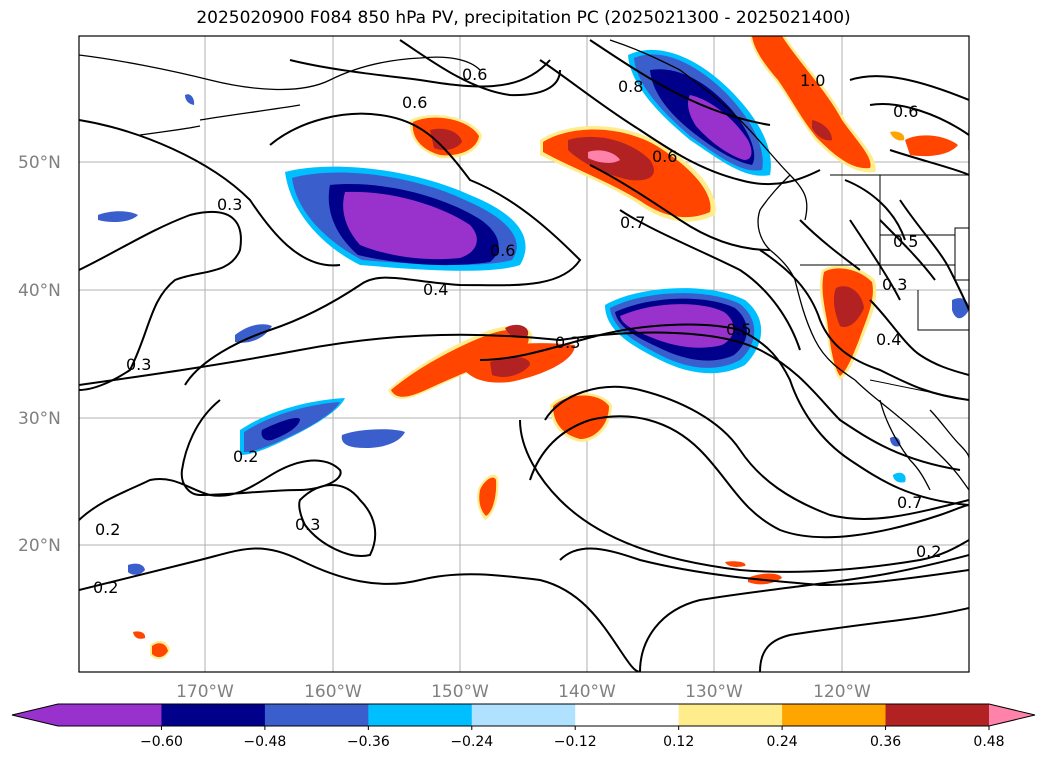 The image size is (1047, 765). What do you see at coordinates (587, 692) in the screenshot?
I see `lon-label: 140°W` at bounding box center [587, 692].